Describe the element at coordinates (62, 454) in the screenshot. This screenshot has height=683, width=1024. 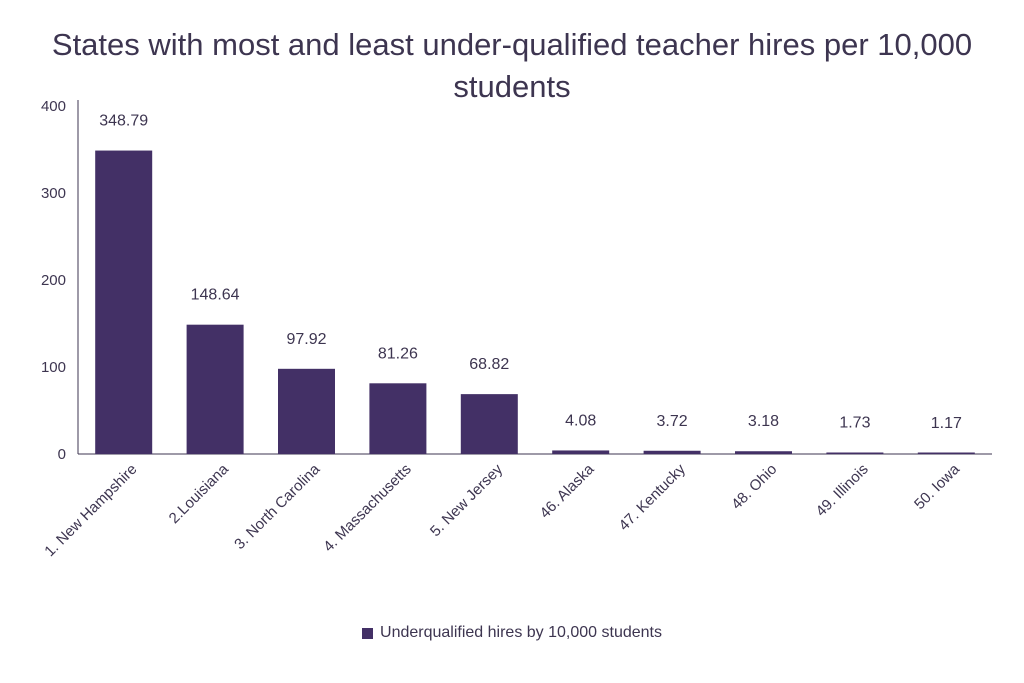
I see `y-tick-label: 0` at that location.